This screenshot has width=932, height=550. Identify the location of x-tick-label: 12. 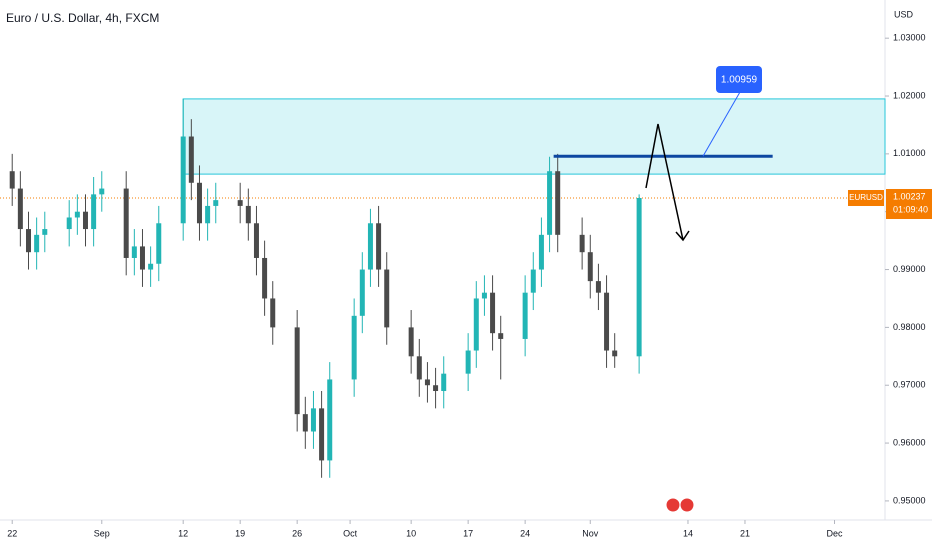
(183, 533).